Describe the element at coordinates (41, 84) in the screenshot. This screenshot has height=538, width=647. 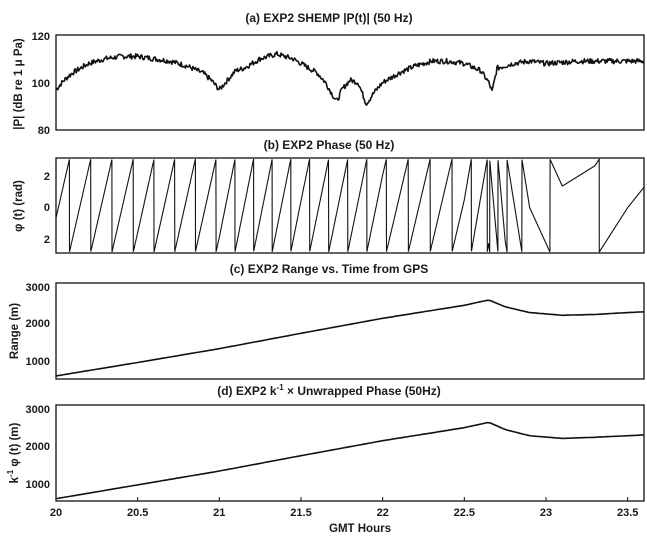
I see `panel-a-ytick-100: 100` at that location.